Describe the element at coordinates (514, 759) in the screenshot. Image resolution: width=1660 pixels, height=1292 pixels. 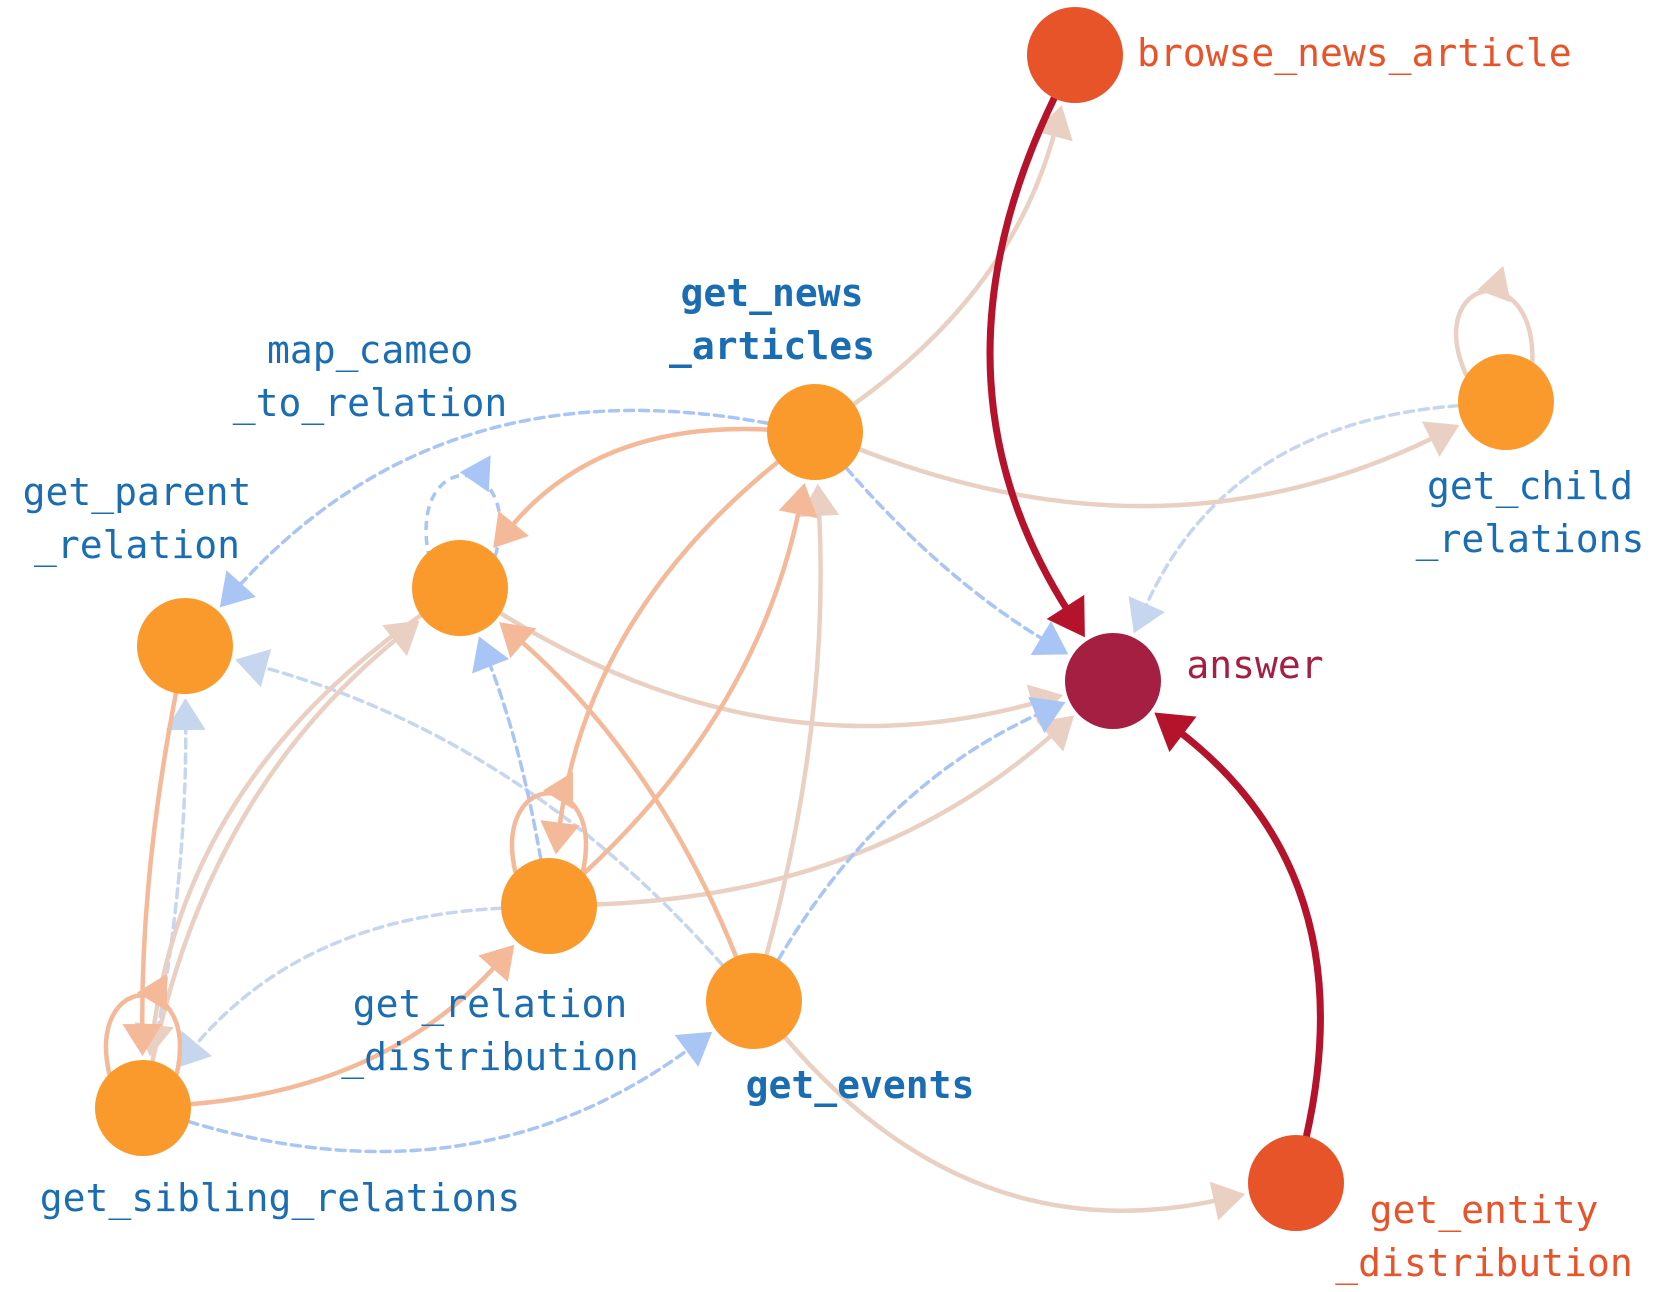
I see `edge-get-relation-distribution-to-map-cameo-to-relation-line` at that location.